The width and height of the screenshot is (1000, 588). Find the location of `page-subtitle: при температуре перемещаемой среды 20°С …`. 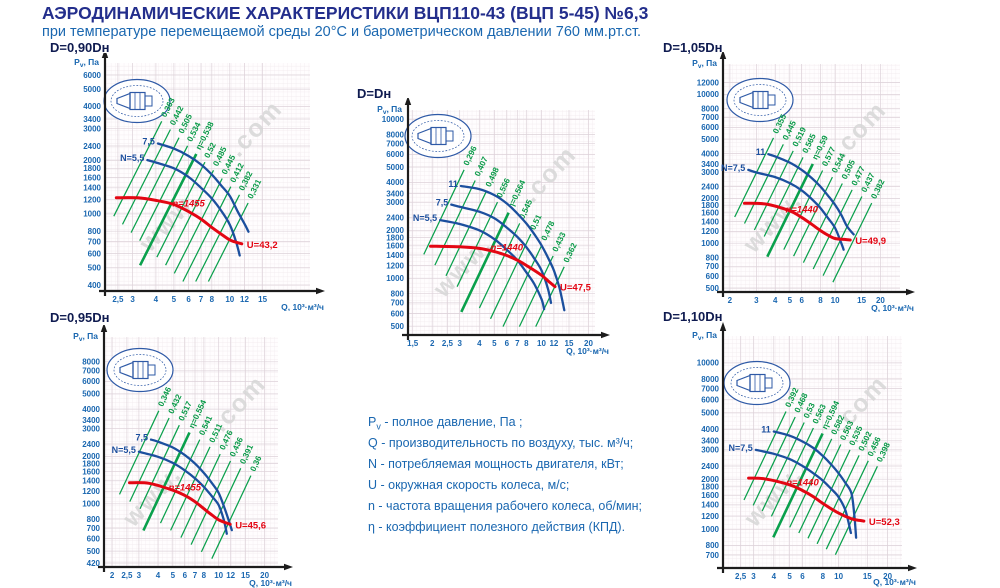

page-subtitle: при температуре перемещаемой среды 20°С … is located at coordinates (342, 32).